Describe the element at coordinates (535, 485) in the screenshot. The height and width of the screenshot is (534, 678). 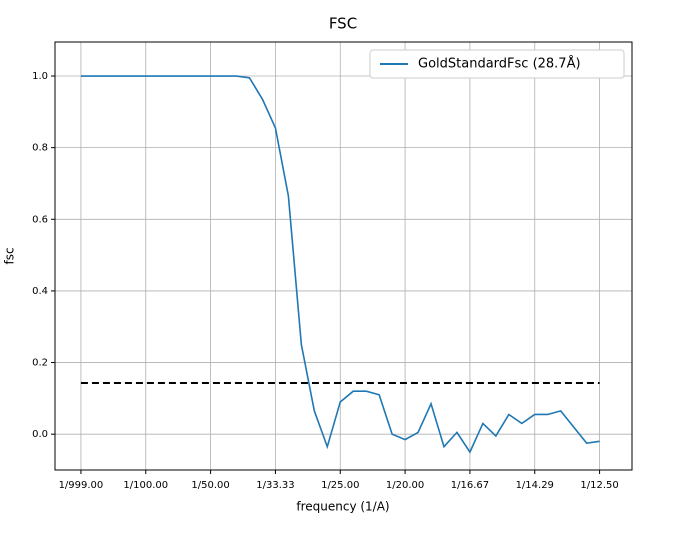
I see `x-tick-label: 1/14.29` at that location.